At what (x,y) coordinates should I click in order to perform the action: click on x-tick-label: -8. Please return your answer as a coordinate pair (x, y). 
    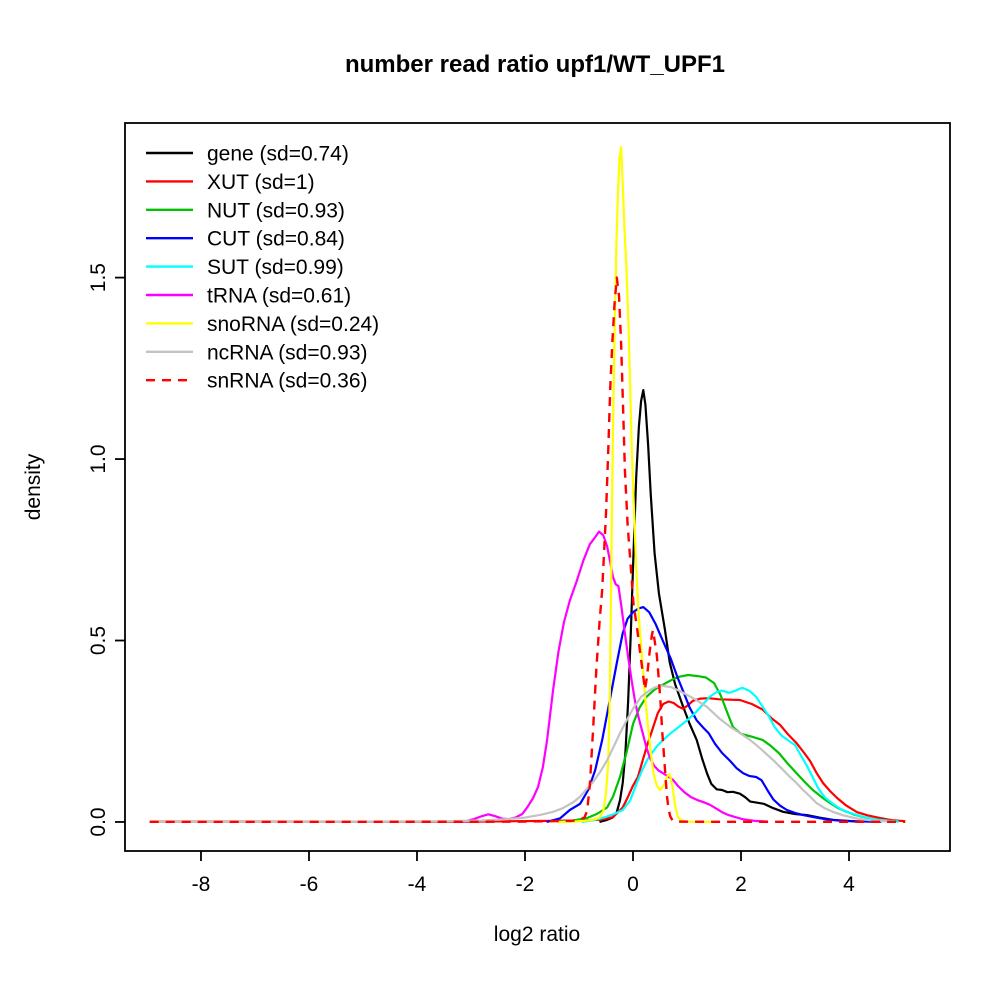
    Looking at the image, I should click on (201, 884).